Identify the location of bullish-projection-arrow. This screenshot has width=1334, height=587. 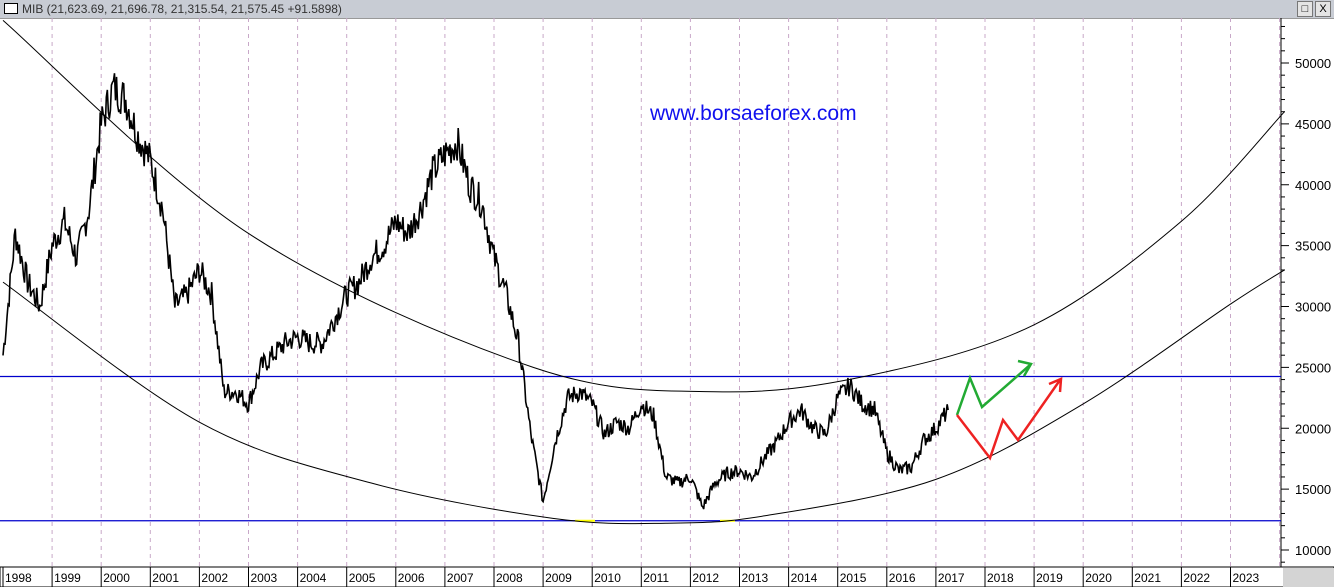
(993, 390).